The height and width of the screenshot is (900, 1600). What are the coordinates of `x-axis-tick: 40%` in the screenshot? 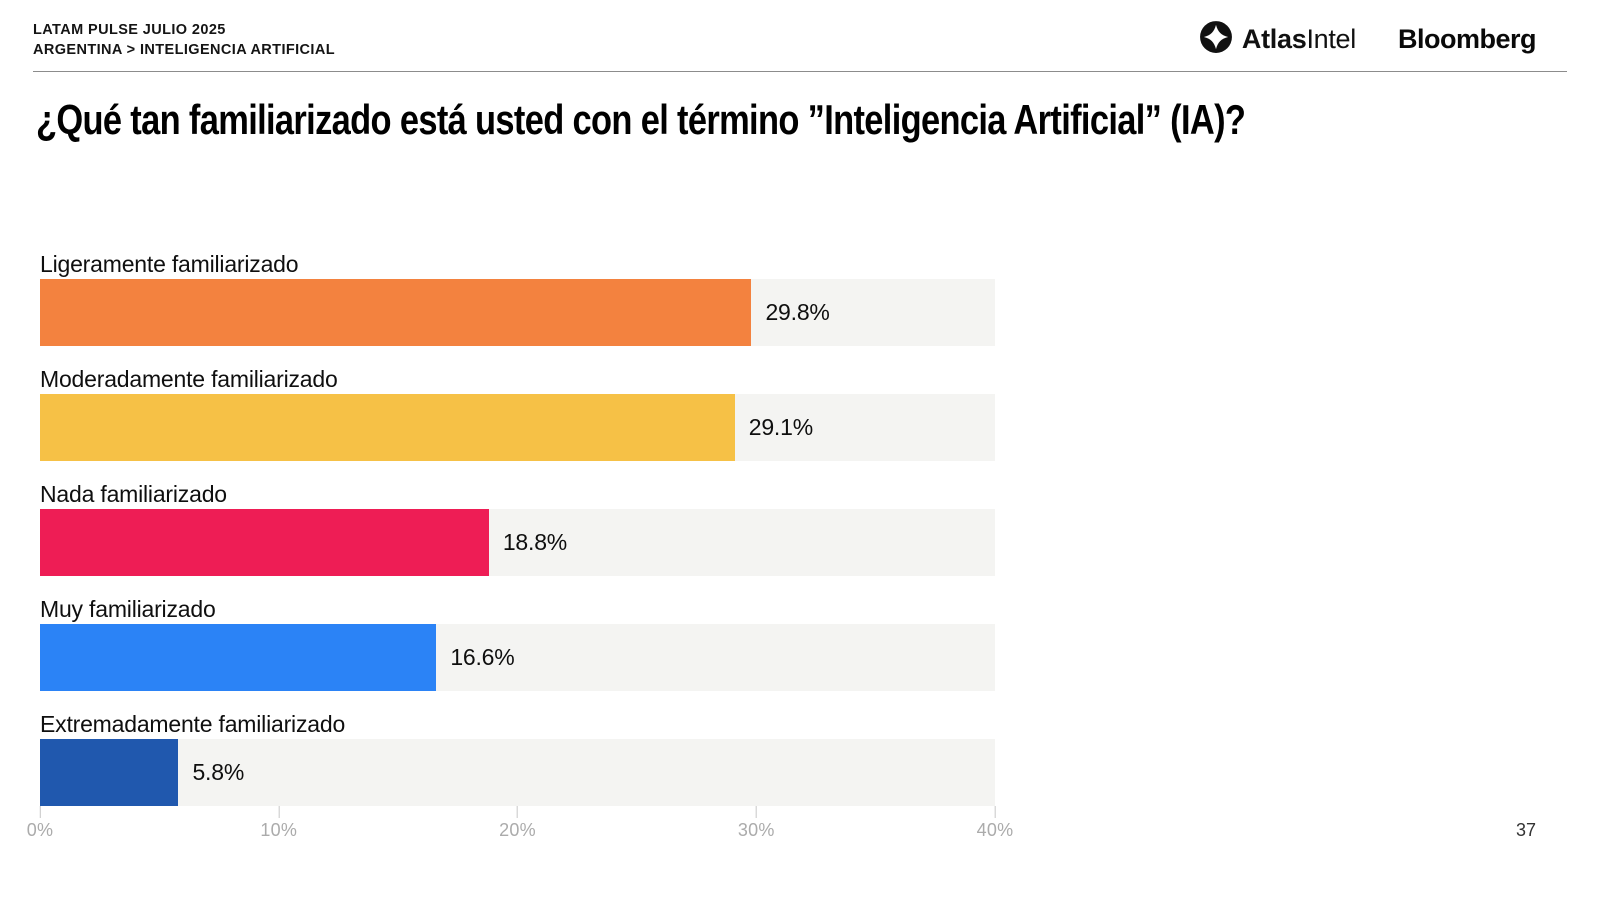 It's located at (995, 823).